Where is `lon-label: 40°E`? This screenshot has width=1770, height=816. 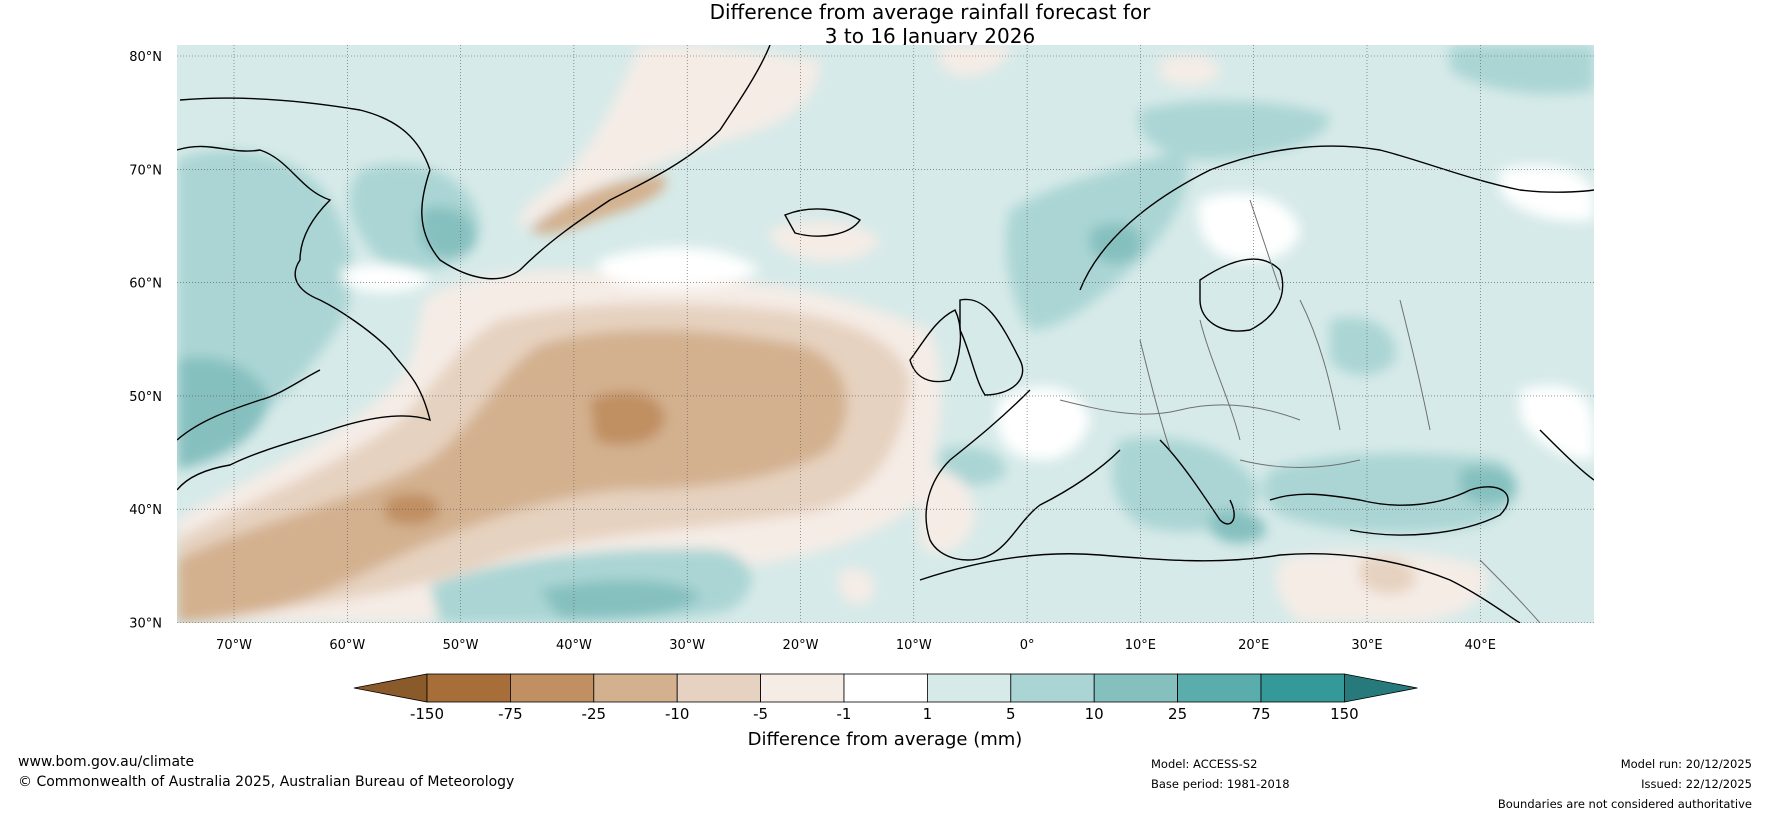
lon-label: 40°E is located at coordinates (1480, 645).